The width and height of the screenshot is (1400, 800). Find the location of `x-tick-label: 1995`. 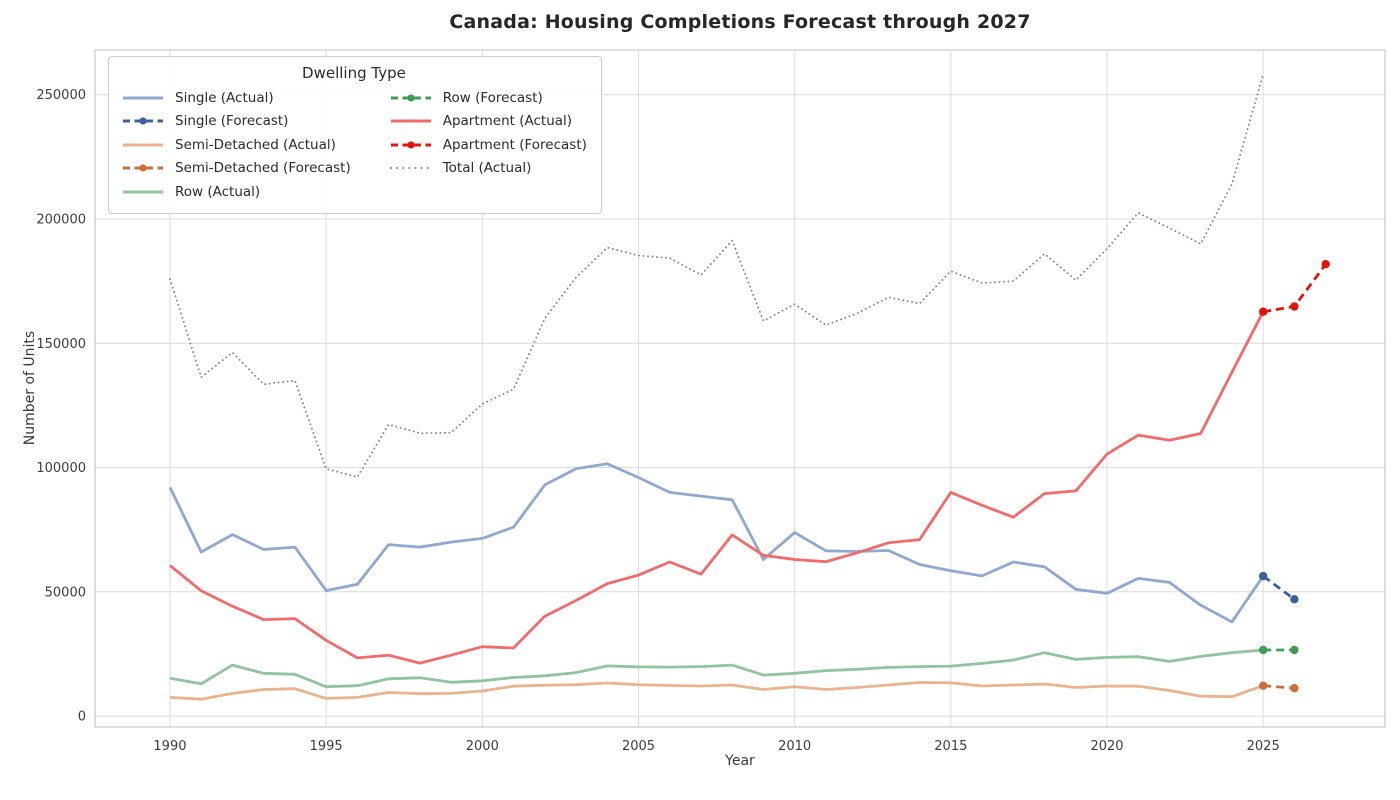

x-tick-label: 1995 is located at coordinates (326, 746).